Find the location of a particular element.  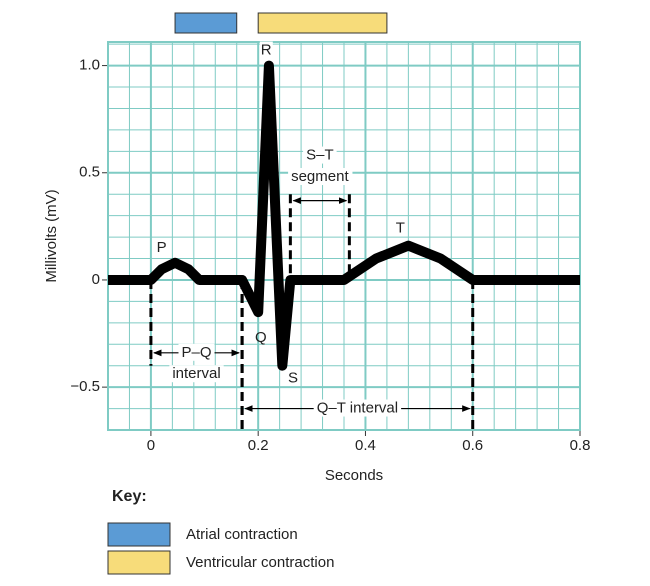

wave-label: R is located at coordinates (266, 50).